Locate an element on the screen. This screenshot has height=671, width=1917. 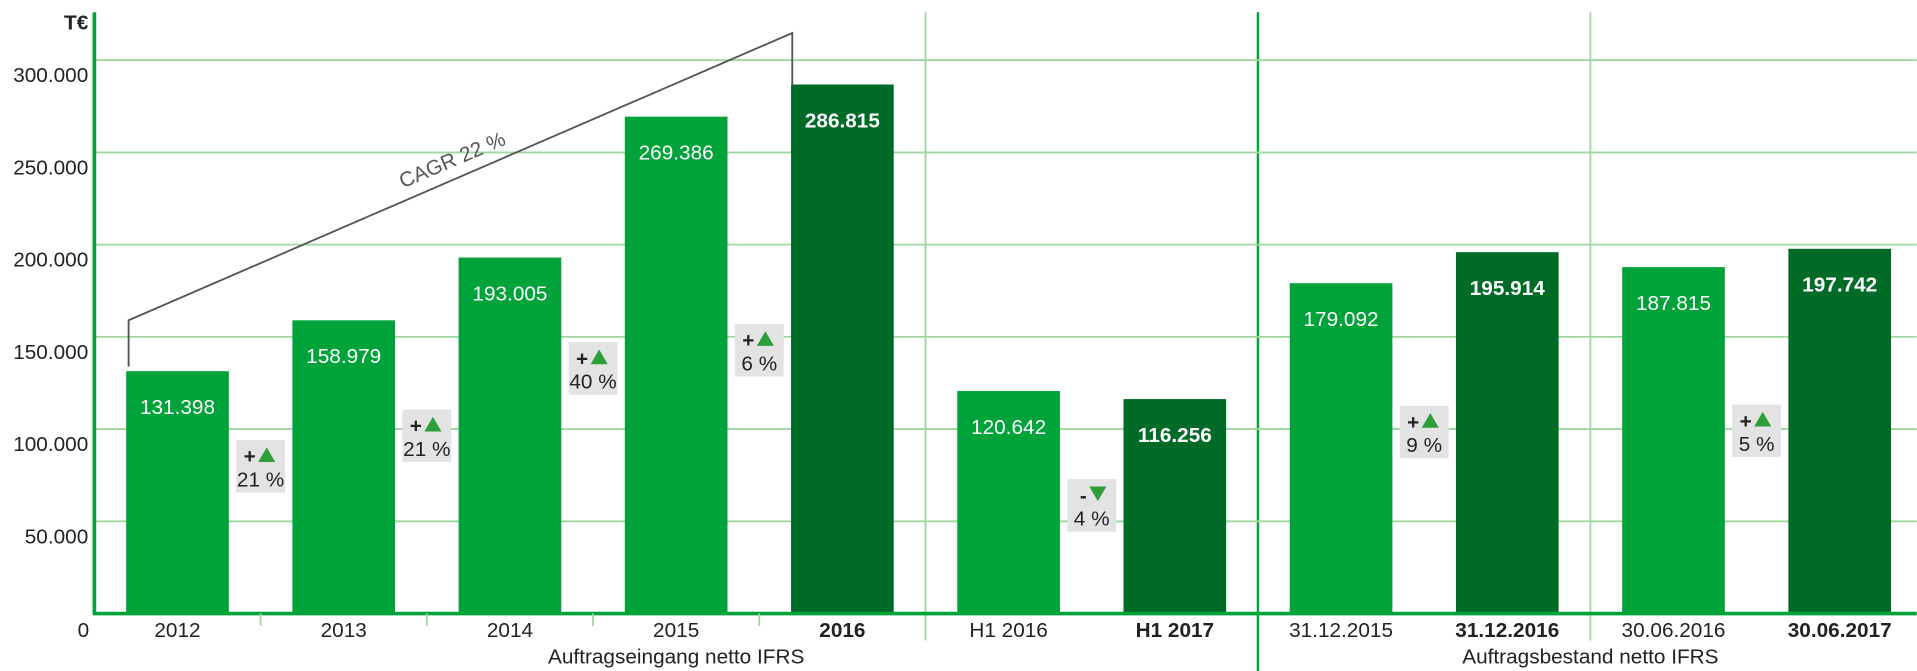
unit-label: T€ is located at coordinates (76, 22).